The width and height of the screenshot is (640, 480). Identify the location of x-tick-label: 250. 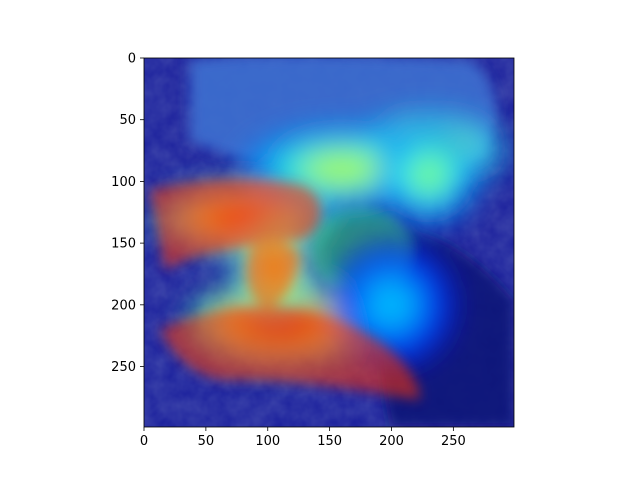
(453, 441).